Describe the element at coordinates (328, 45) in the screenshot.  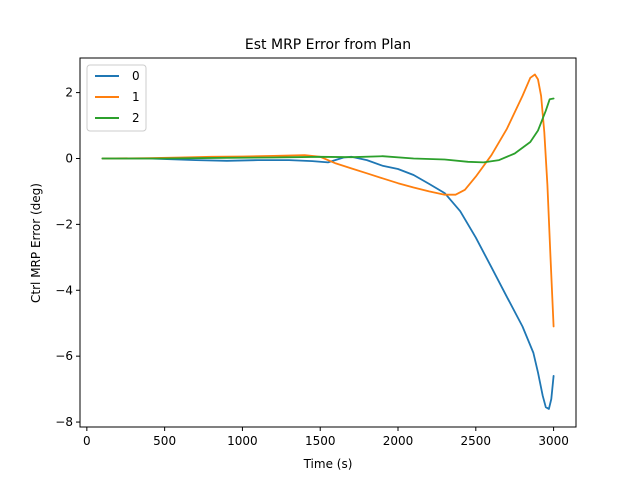
I see `chart-title: Est MRP Error from Plan` at that location.